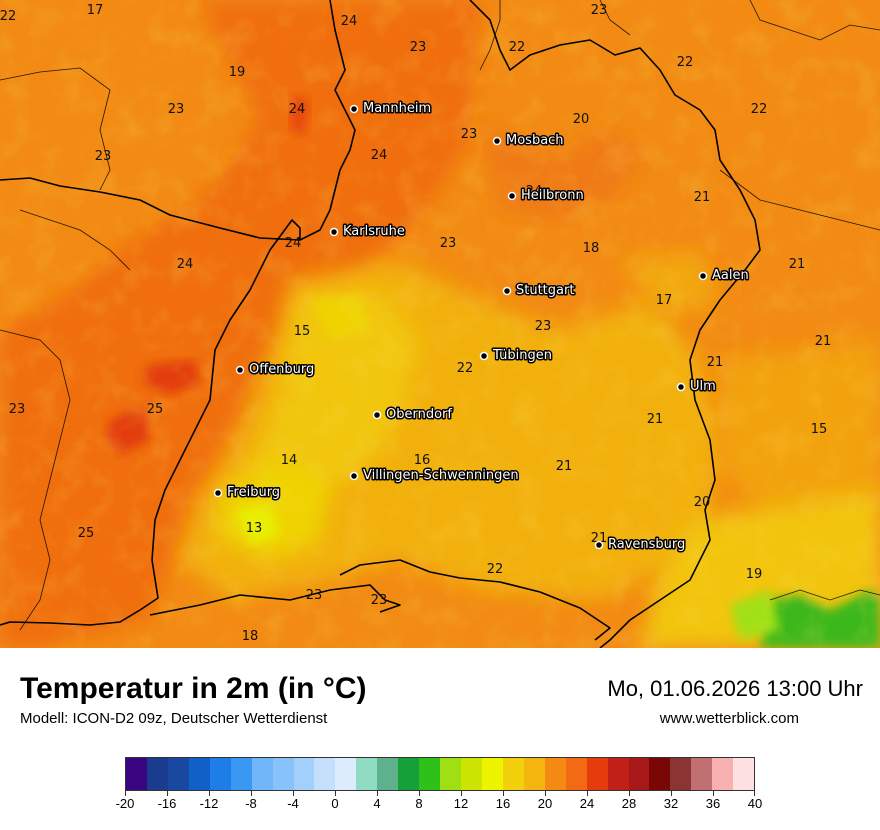 Image resolution: width=880 pixels, height=830 pixels. I want to click on temperature-value: 24, so click(349, 21).